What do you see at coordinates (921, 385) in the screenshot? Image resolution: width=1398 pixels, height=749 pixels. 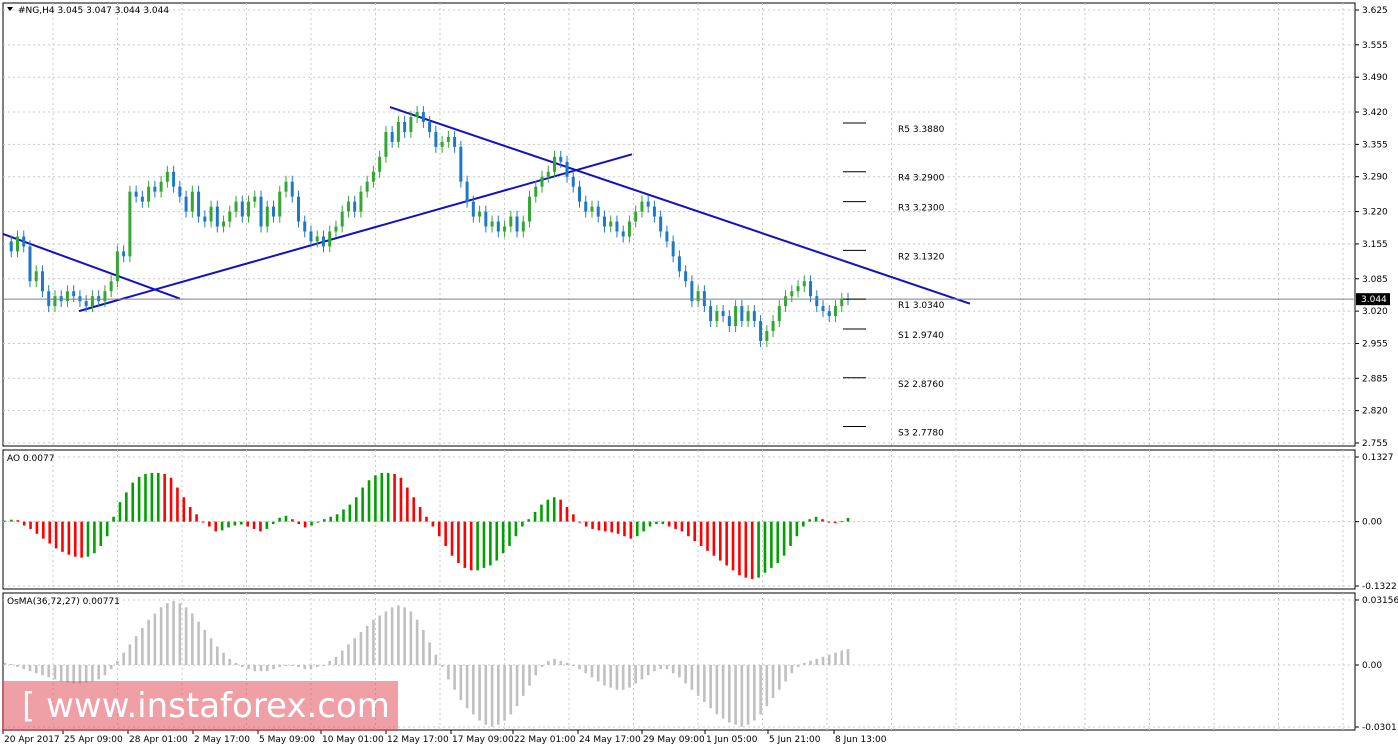 I see `pivot-label: S2 2.8760` at bounding box center [921, 385].